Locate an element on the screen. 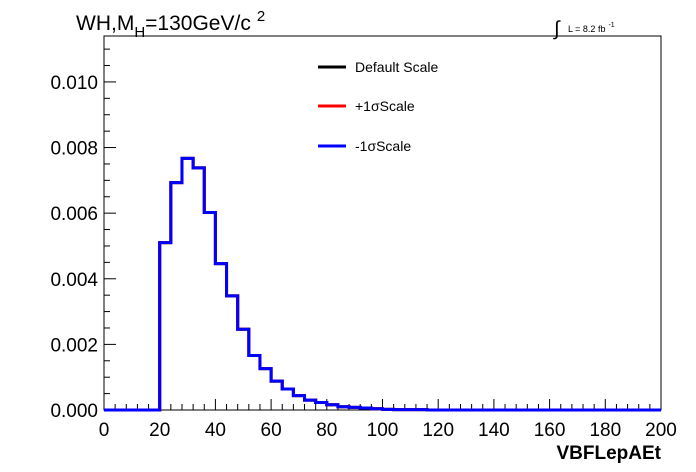 This screenshot has width=696, height=472. x-tick-label: 140 is located at coordinates (494, 430).